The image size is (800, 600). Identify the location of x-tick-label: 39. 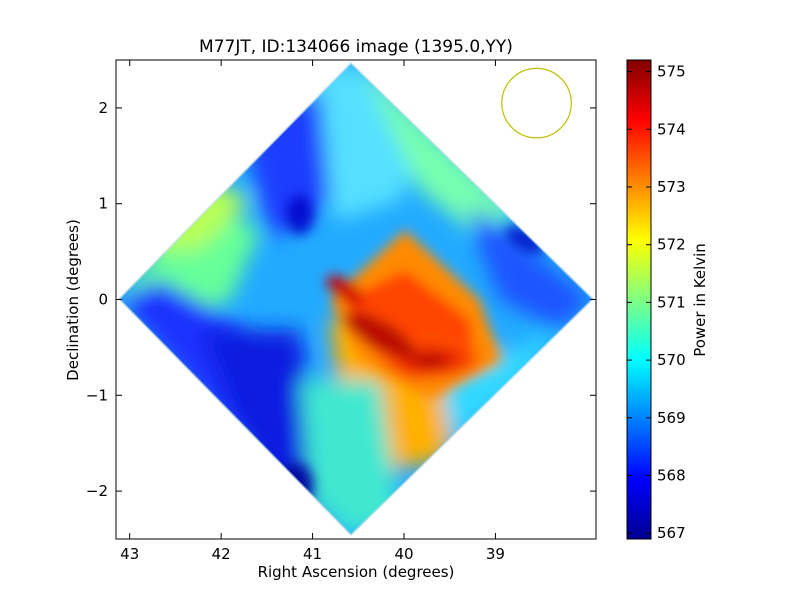
(495, 554).